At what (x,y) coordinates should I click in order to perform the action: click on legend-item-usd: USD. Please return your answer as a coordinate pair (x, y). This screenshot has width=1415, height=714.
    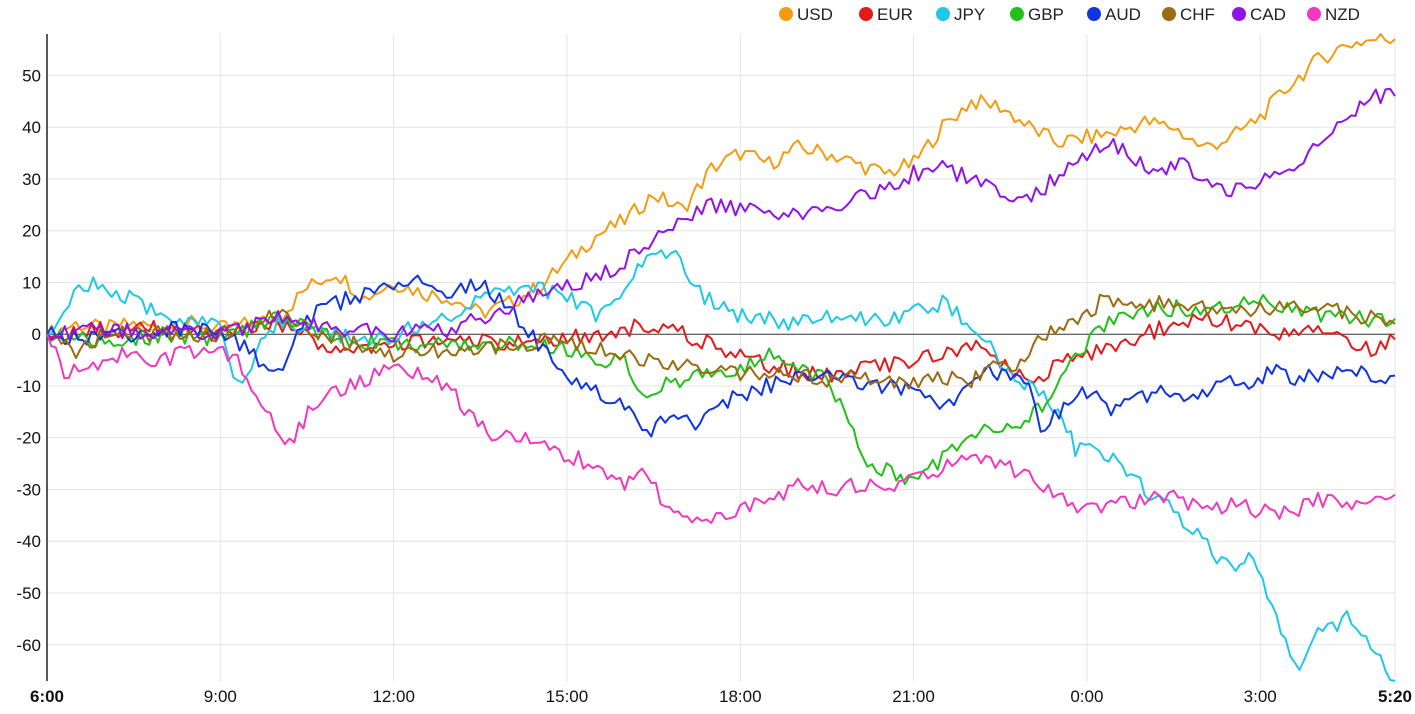
    Looking at the image, I should click on (806, 14).